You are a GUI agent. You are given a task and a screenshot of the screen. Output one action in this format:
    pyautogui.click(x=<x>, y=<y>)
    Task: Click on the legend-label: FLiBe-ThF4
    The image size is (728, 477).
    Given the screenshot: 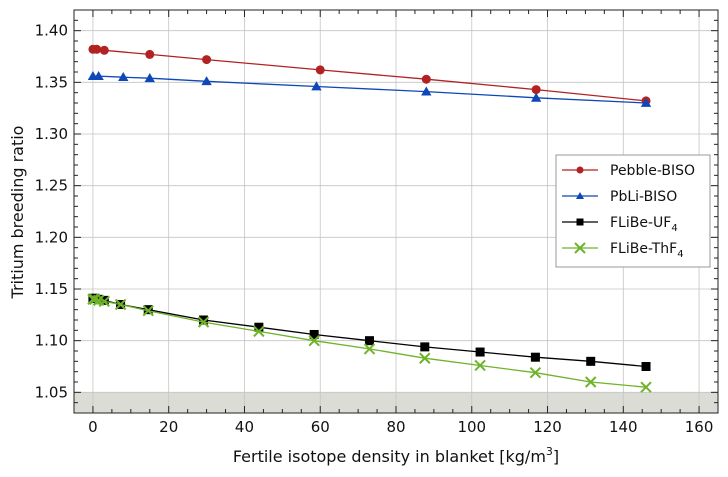 What is the action you would take?
    pyautogui.click(x=647, y=250)
    